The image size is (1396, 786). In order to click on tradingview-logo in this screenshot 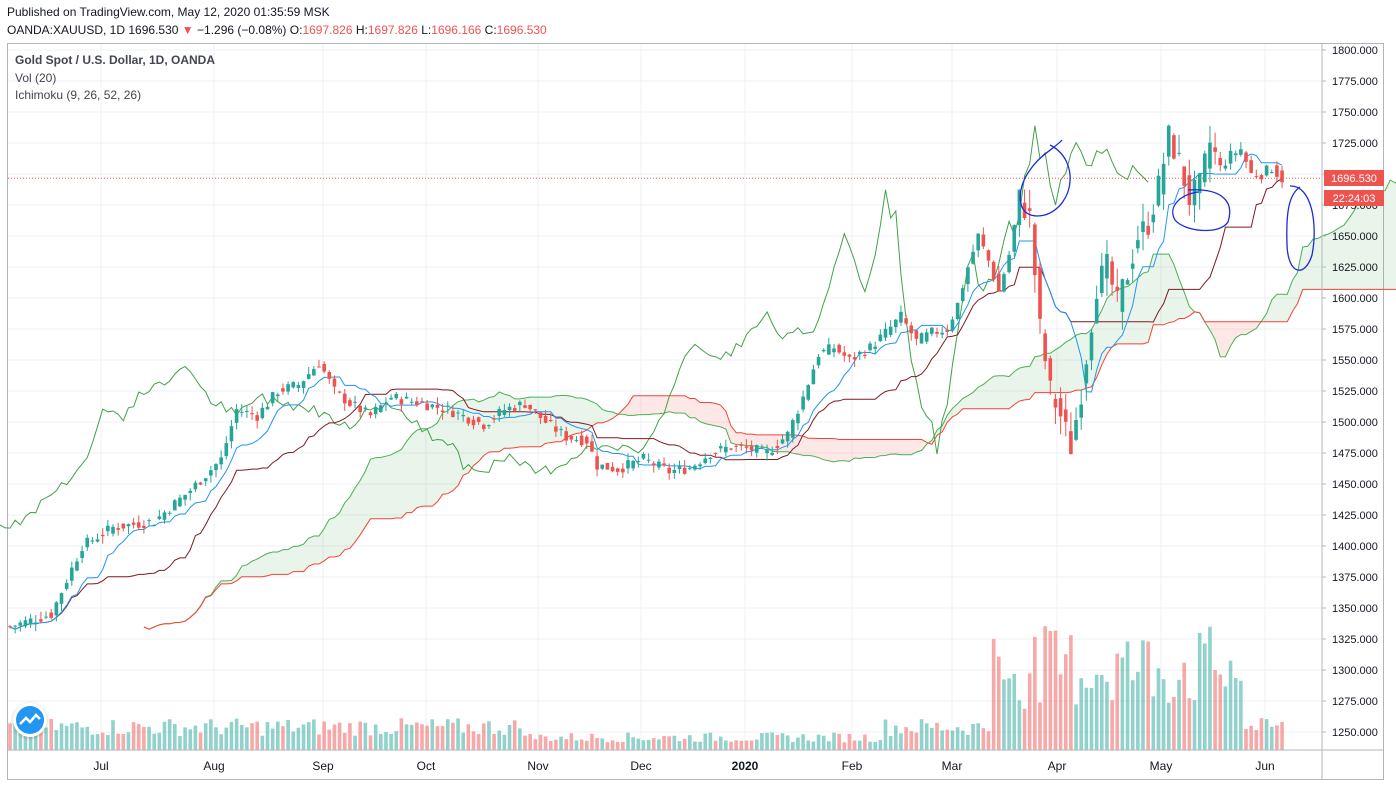, I will do `click(30, 720)`.